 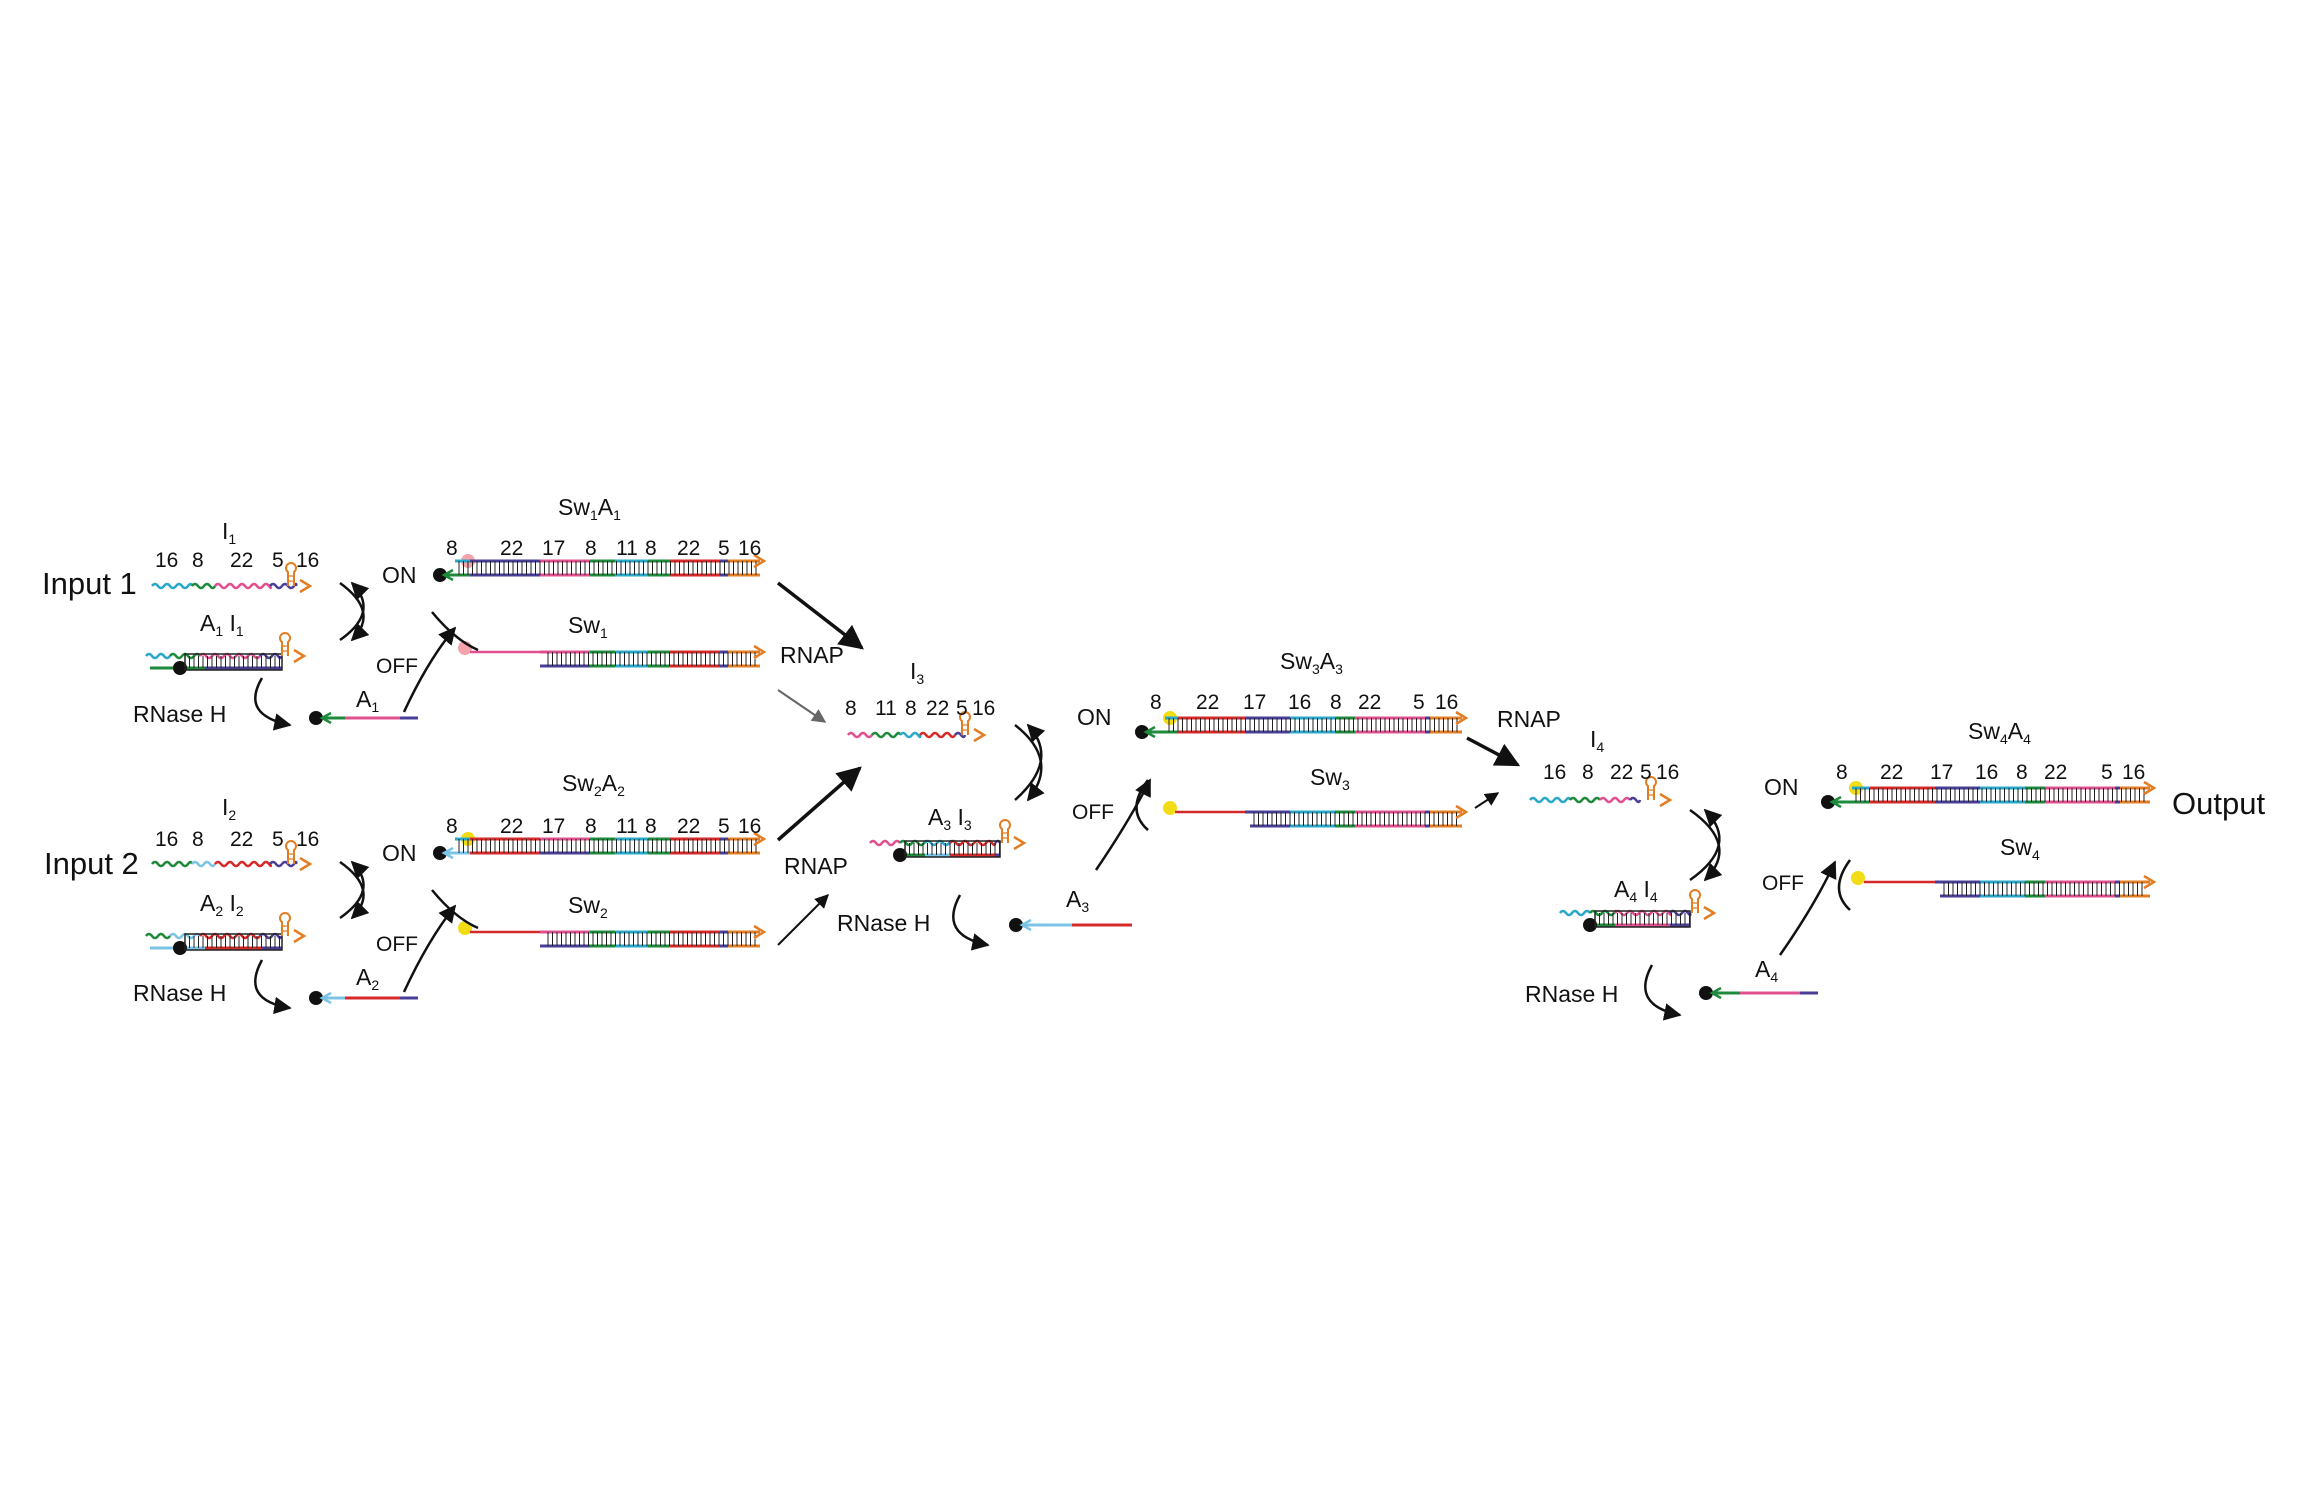 What do you see at coordinates (1078, 900) in the screenshot?
I see `species-label-a3: A3` at bounding box center [1078, 900].